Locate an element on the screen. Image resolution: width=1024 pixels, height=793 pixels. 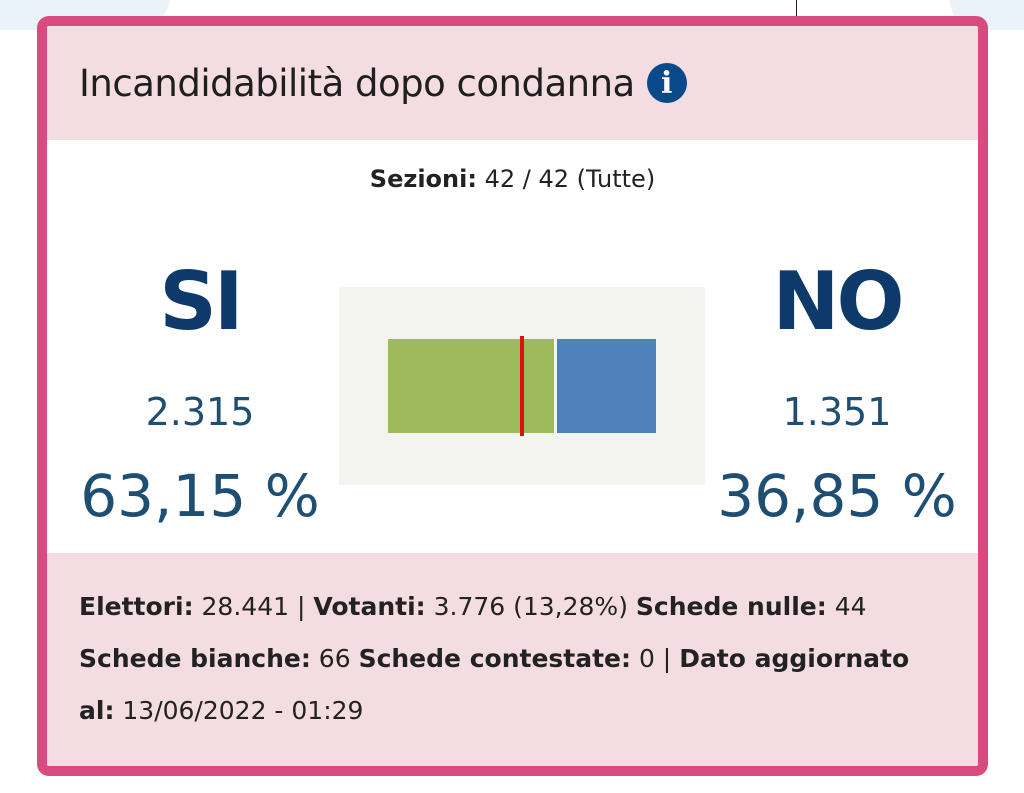
elettori-label: Elettori: is located at coordinates (136, 606).